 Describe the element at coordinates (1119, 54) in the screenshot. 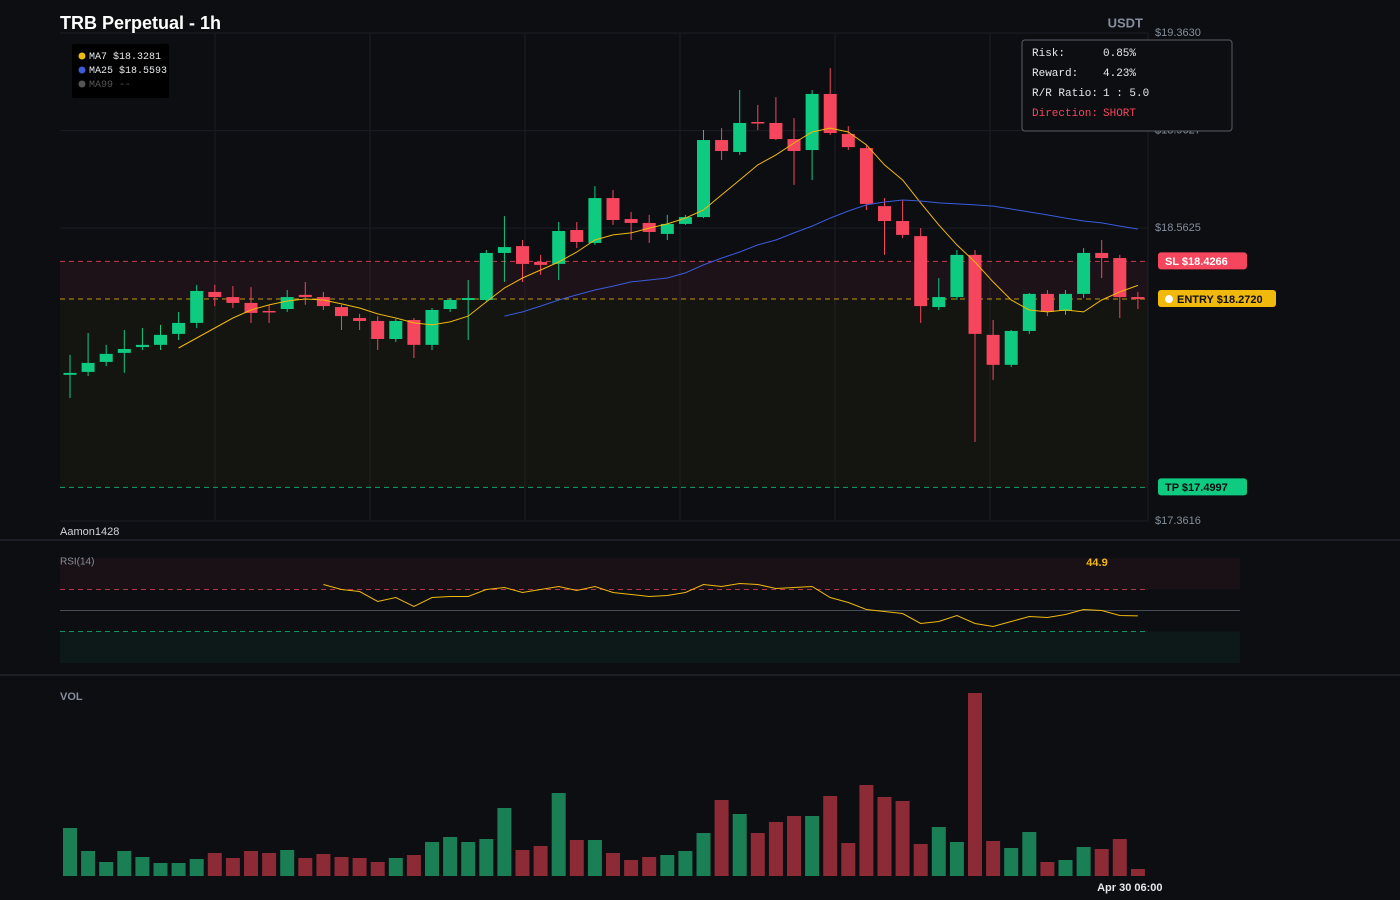

I see `info-value: 0.85%` at that location.